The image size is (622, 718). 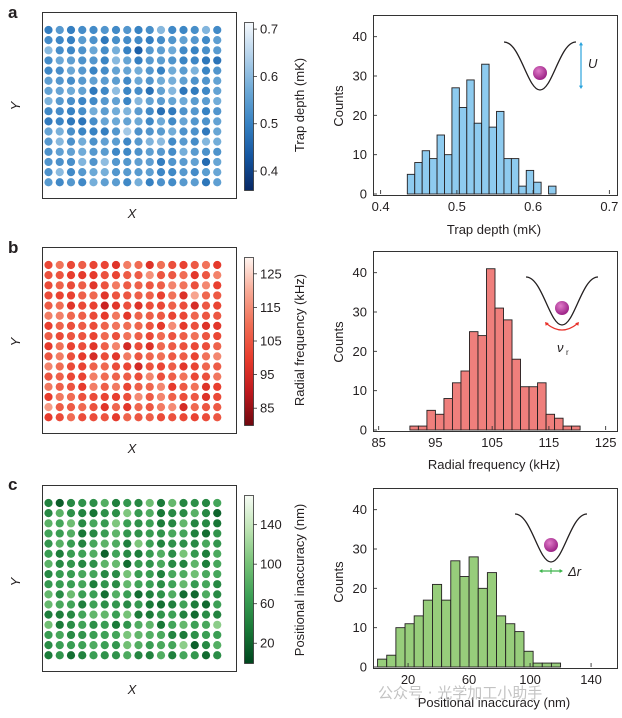 I want to click on potential-well-icon, so click(x=540, y=66).